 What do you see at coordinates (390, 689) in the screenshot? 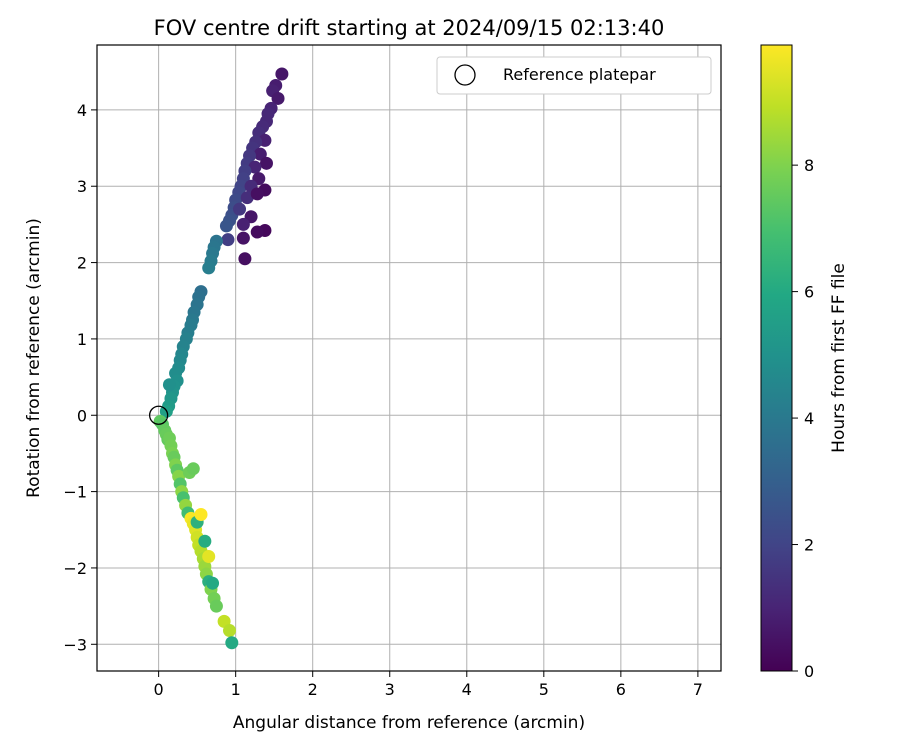
I see `x-tick-label: 3` at bounding box center [390, 689].